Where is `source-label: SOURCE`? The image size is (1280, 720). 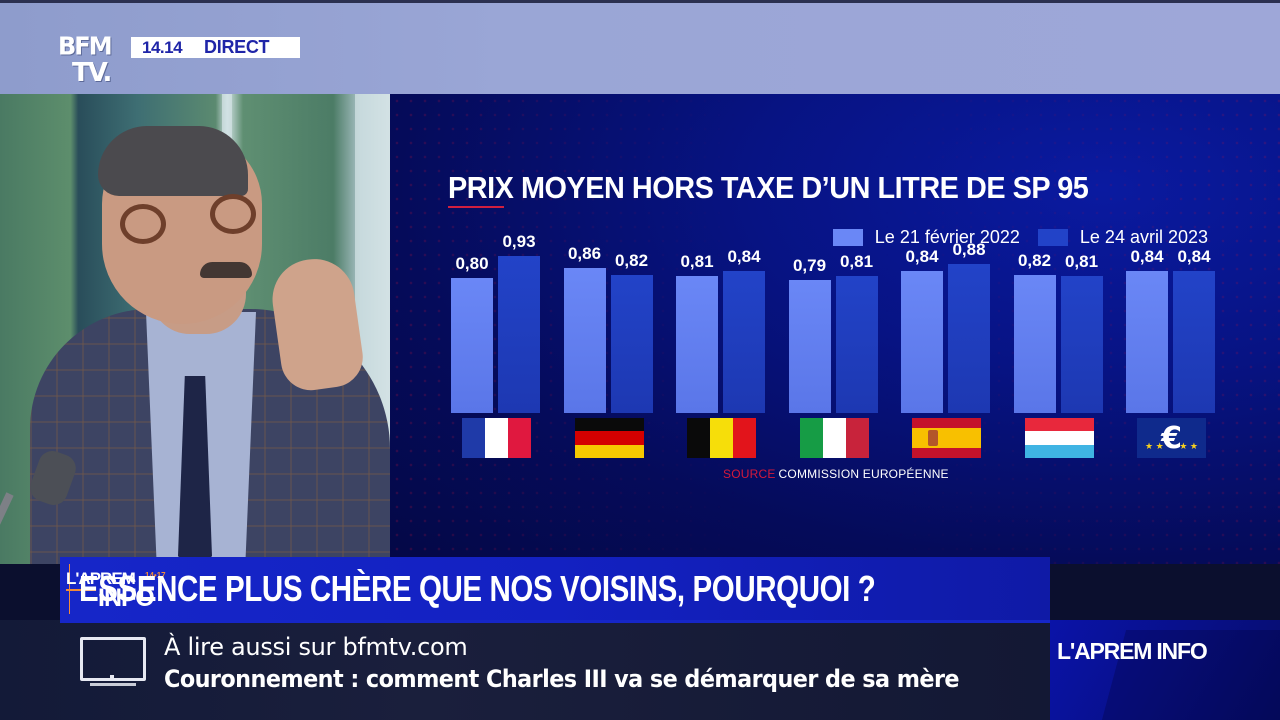
source-label: SOURCE is located at coordinates (749, 474).